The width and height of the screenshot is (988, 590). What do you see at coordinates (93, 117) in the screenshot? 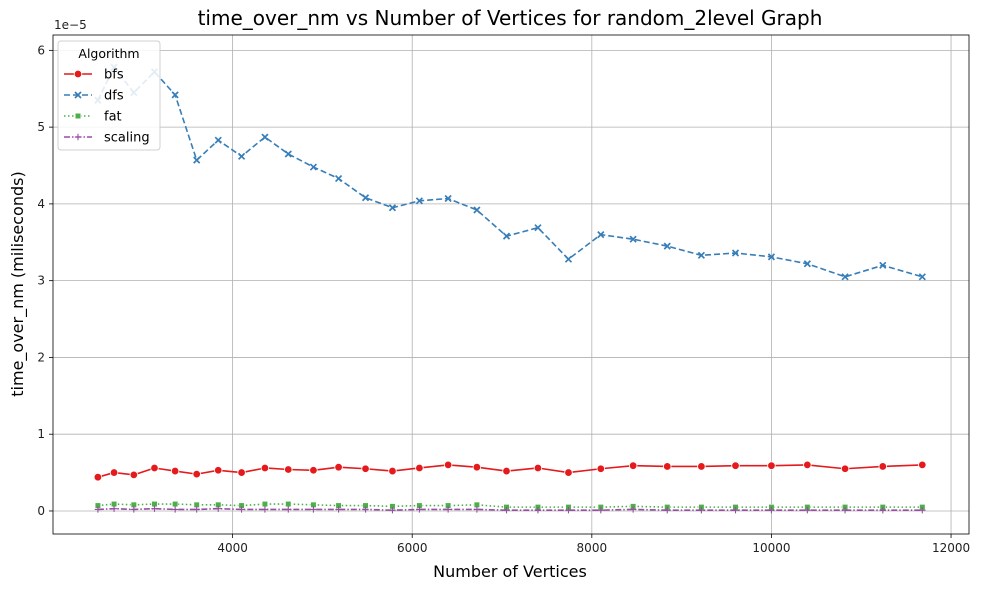
I see `legend-item-fat: fat` at bounding box center [93, 117].